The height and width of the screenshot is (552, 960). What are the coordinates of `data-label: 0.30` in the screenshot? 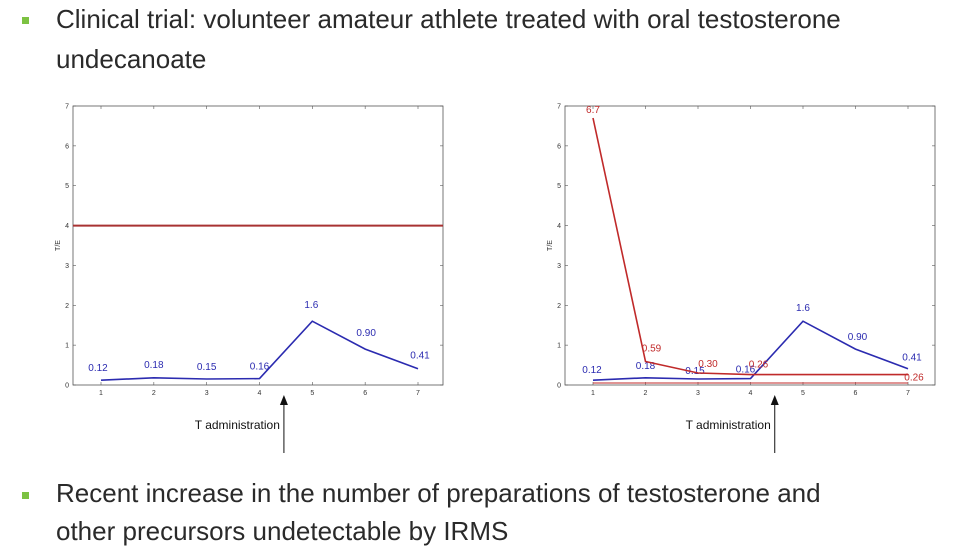 It's located at (708, 364).